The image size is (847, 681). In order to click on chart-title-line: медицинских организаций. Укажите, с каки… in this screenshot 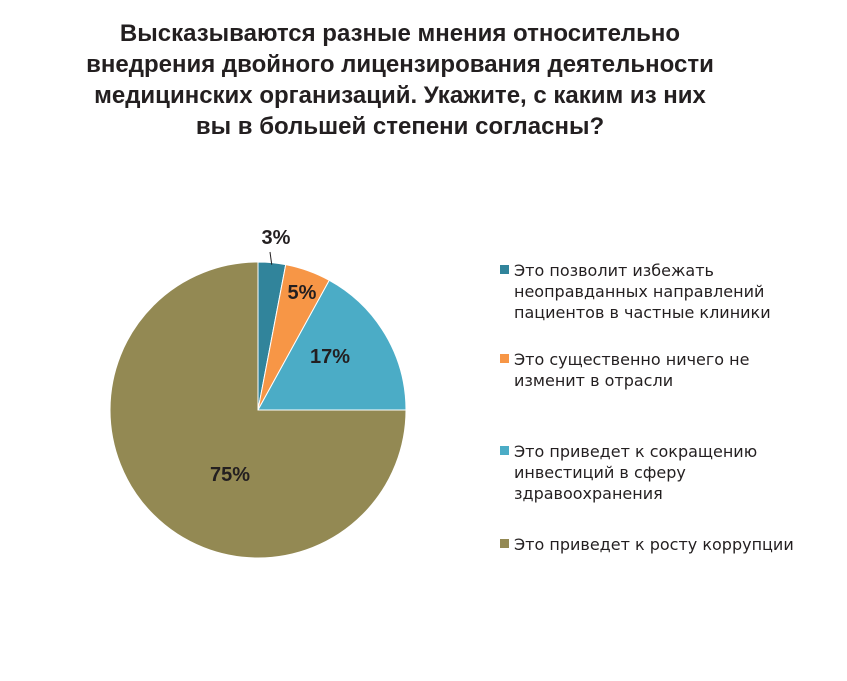, I will do `click(400, 95)`.